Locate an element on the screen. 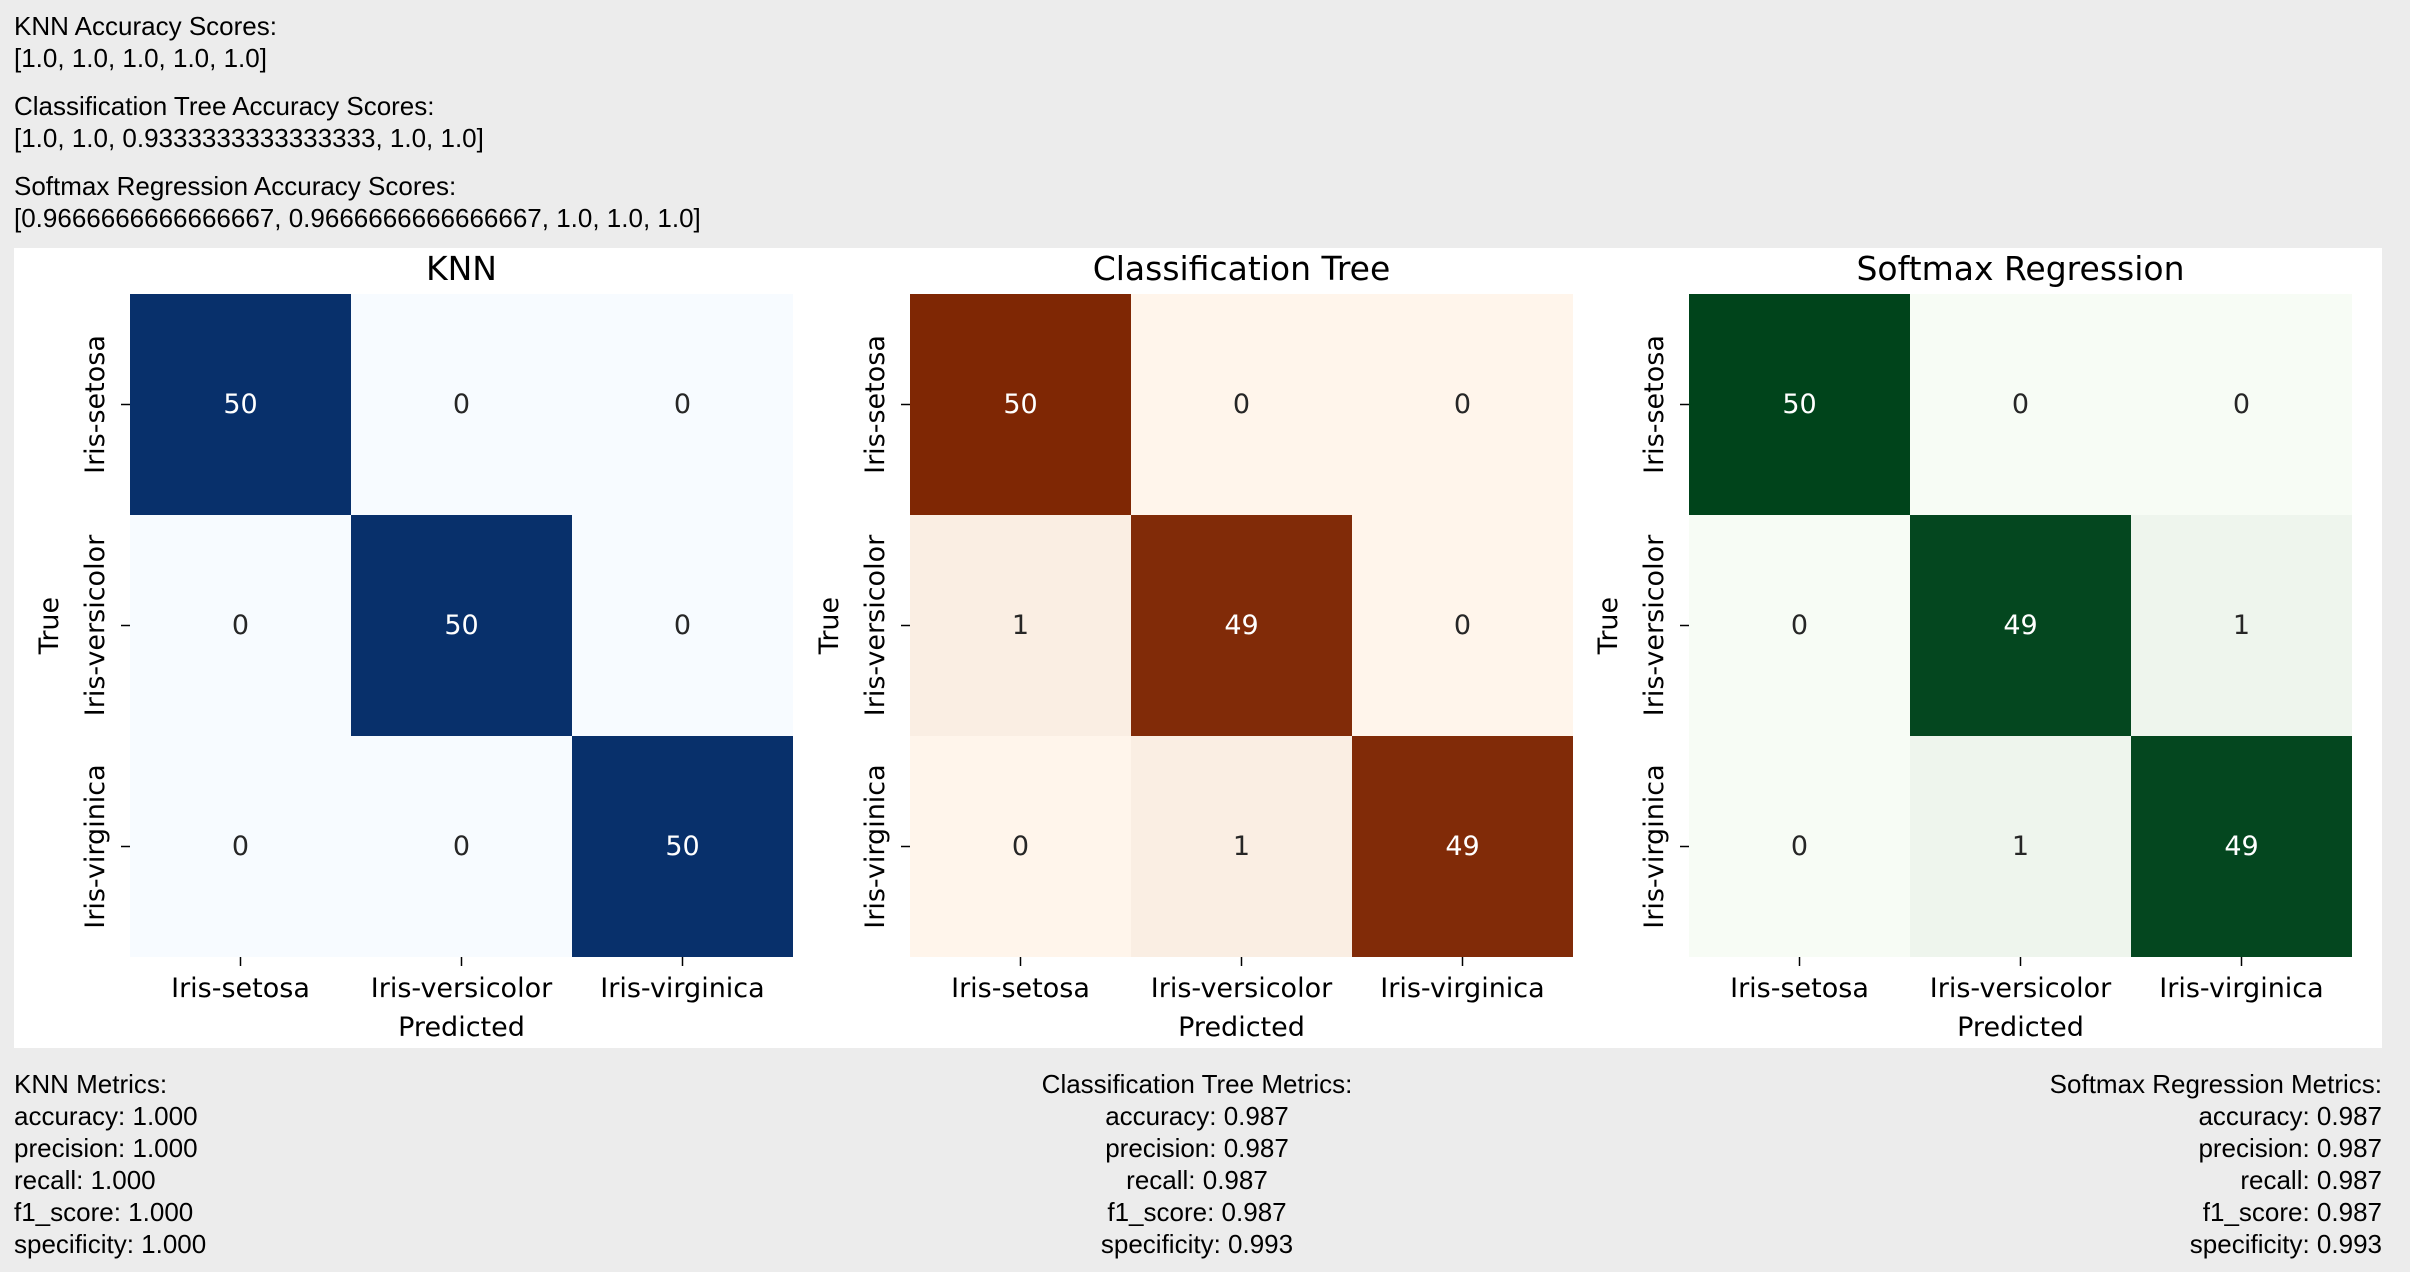  knn-cell-label-0-2: 0 is located at coordinates (682, 404).